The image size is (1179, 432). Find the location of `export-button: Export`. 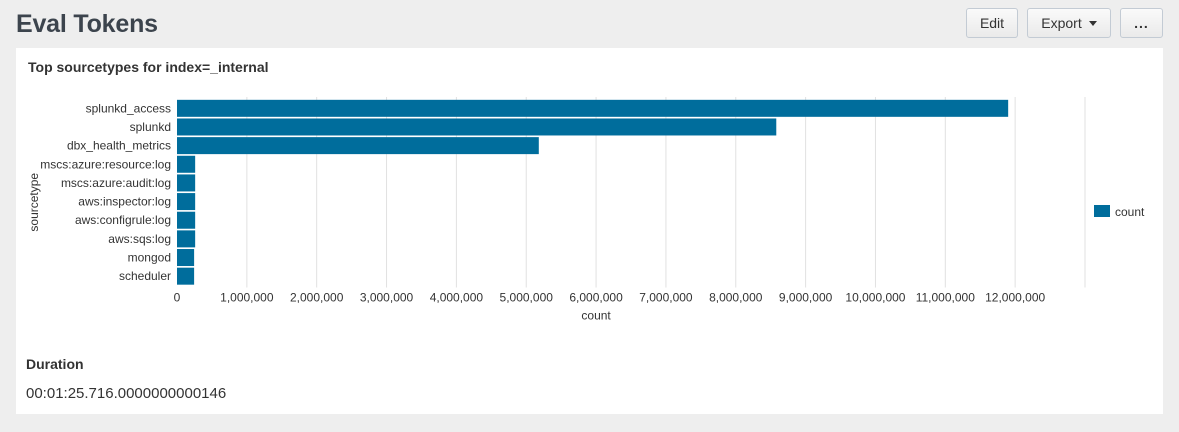

export-button: Export is located at coordinates (1069, 23).